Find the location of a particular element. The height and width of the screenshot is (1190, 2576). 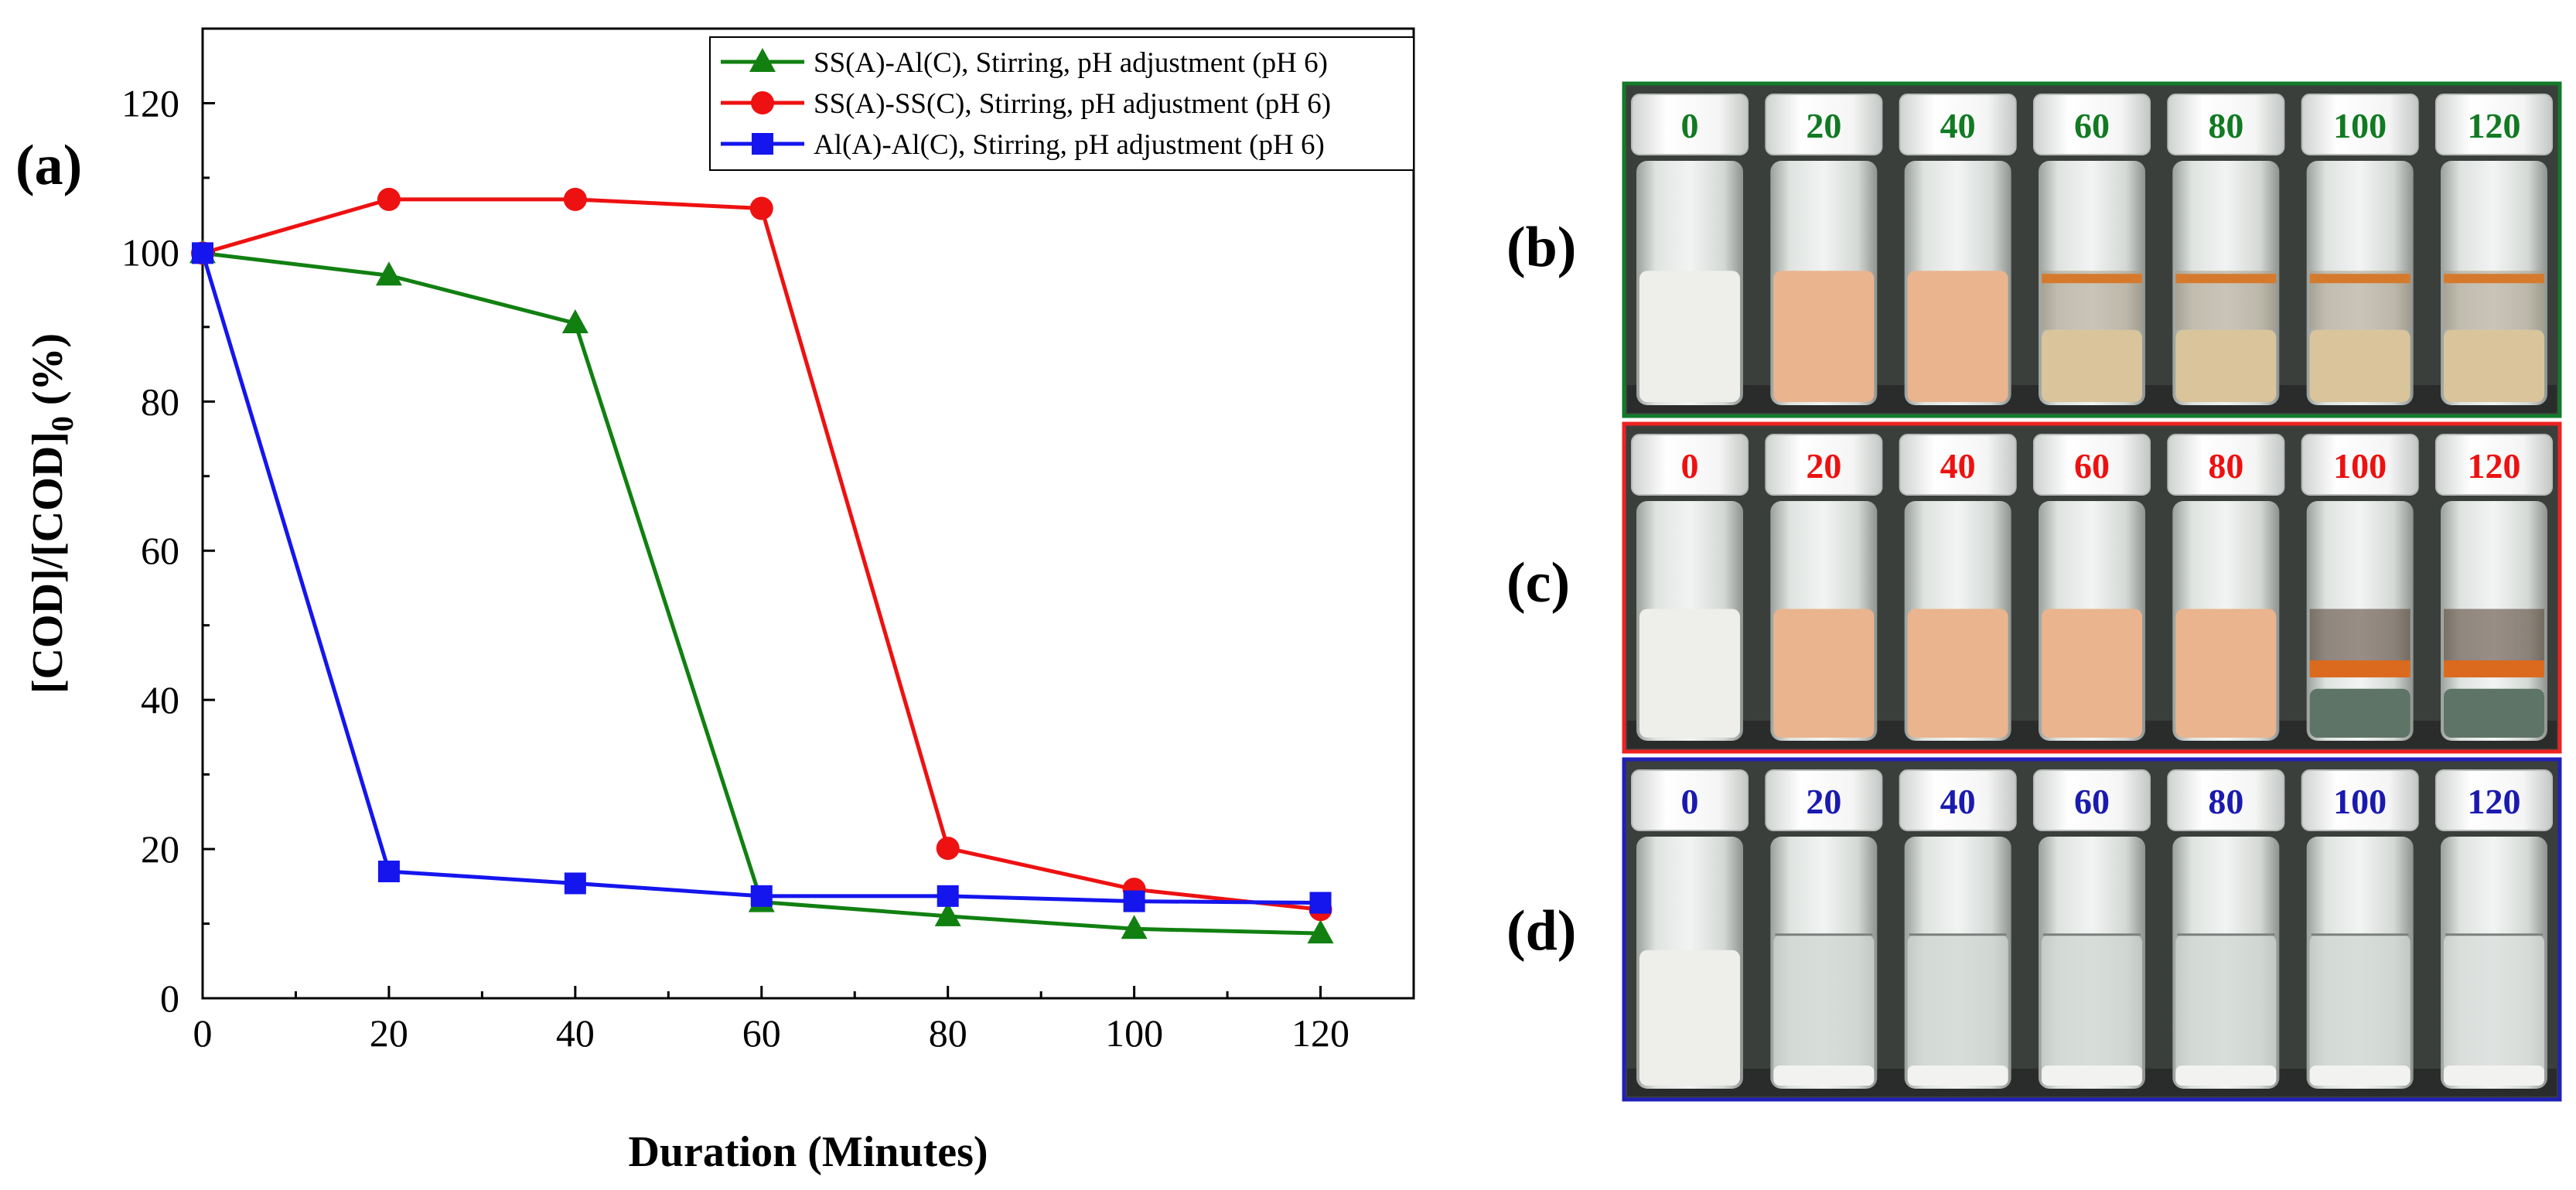

vial-label: 0 is located at coordinates (1690, 801).